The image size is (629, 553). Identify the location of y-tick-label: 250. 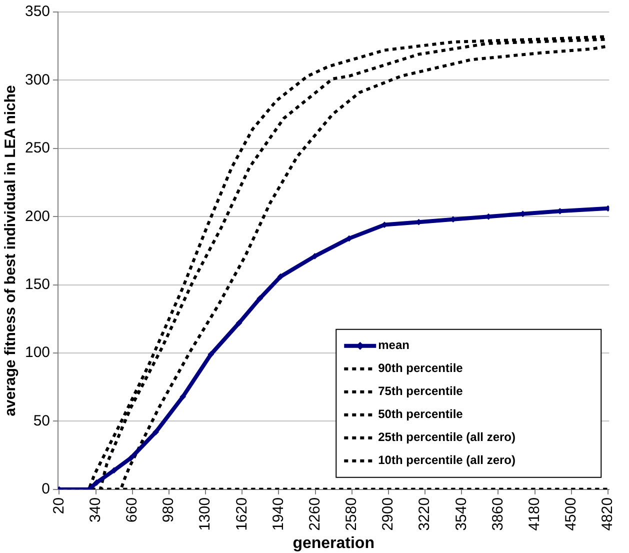
(37, 148).